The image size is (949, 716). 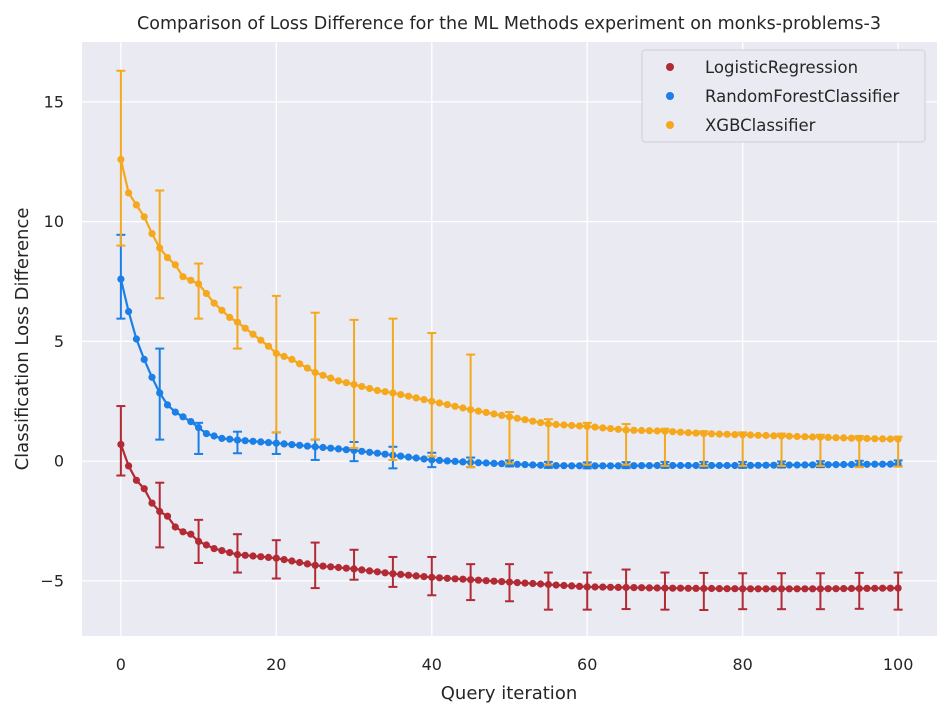 I want to click on y-tick-label: 15, so click(x=54, y=101).